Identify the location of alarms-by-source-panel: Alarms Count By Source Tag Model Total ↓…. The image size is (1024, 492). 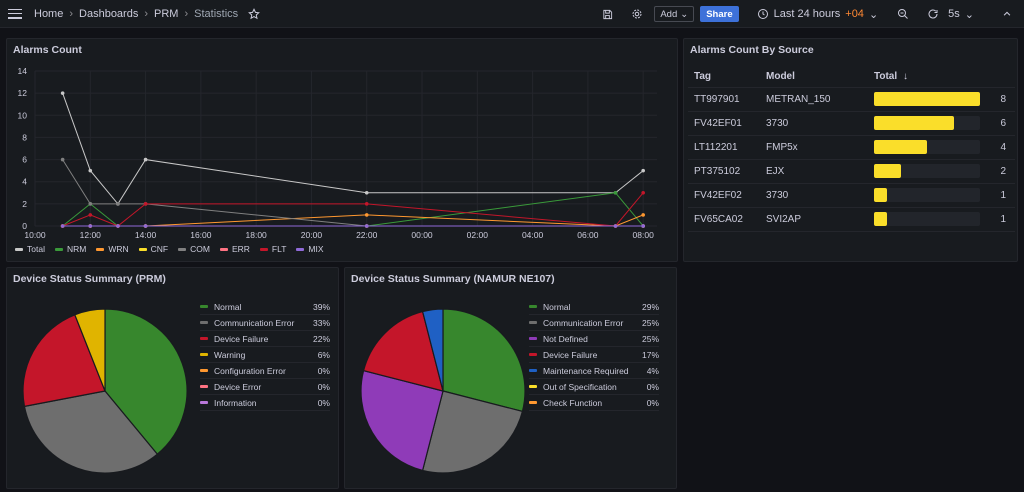
(850, 150).